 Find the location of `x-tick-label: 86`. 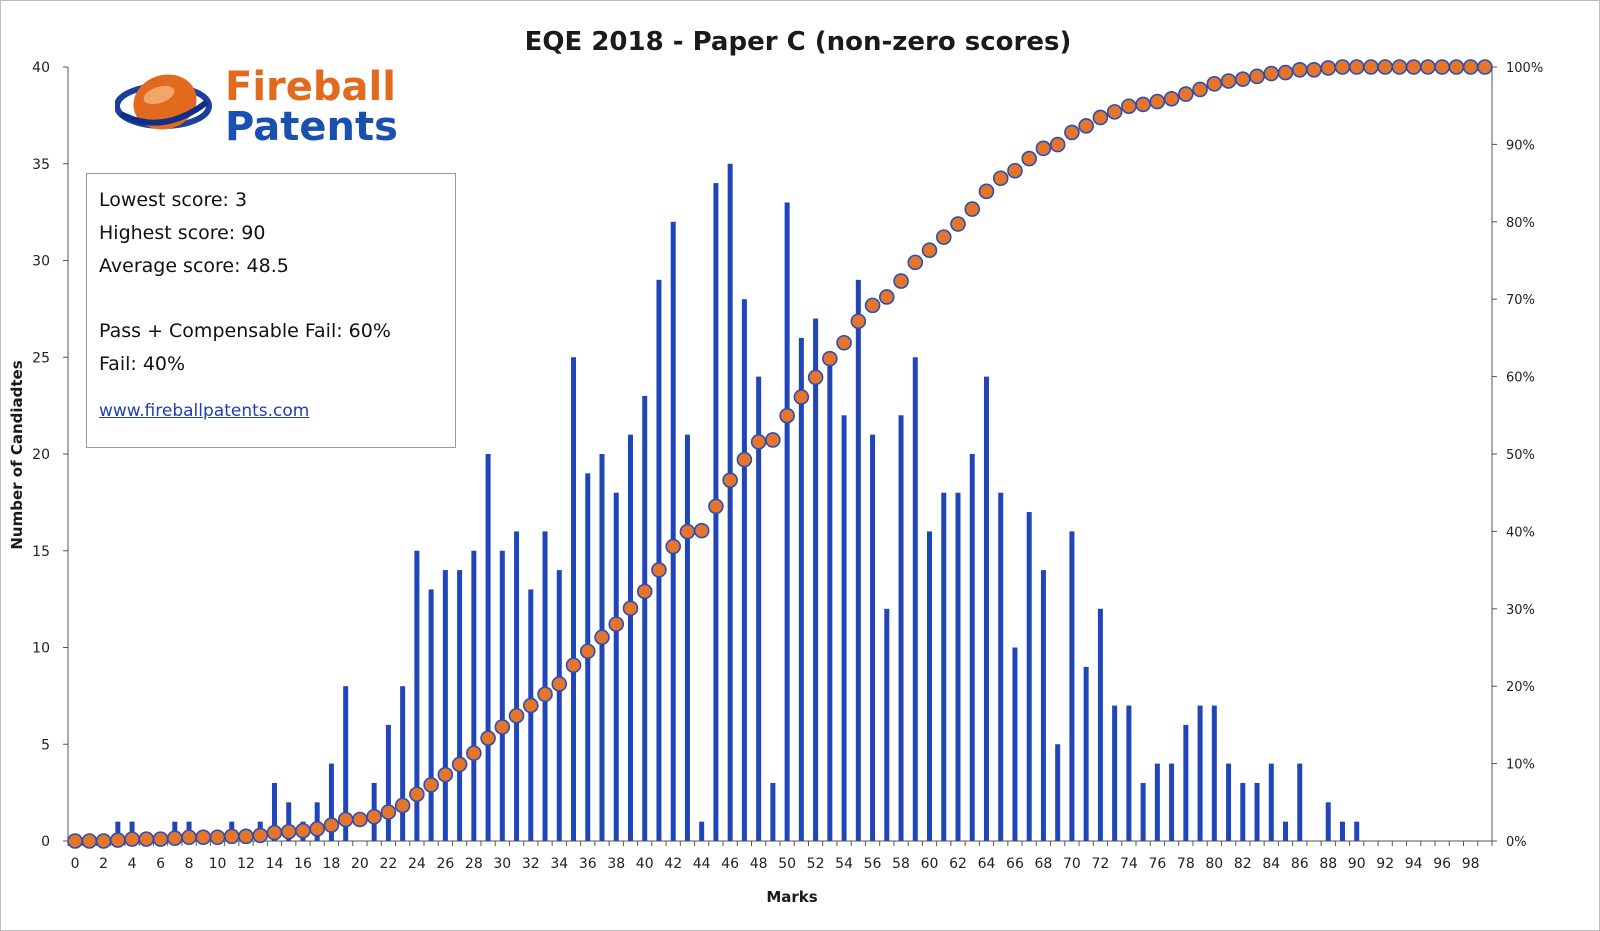

x-tick-label: 86 is located at coordinates (1300, 864).